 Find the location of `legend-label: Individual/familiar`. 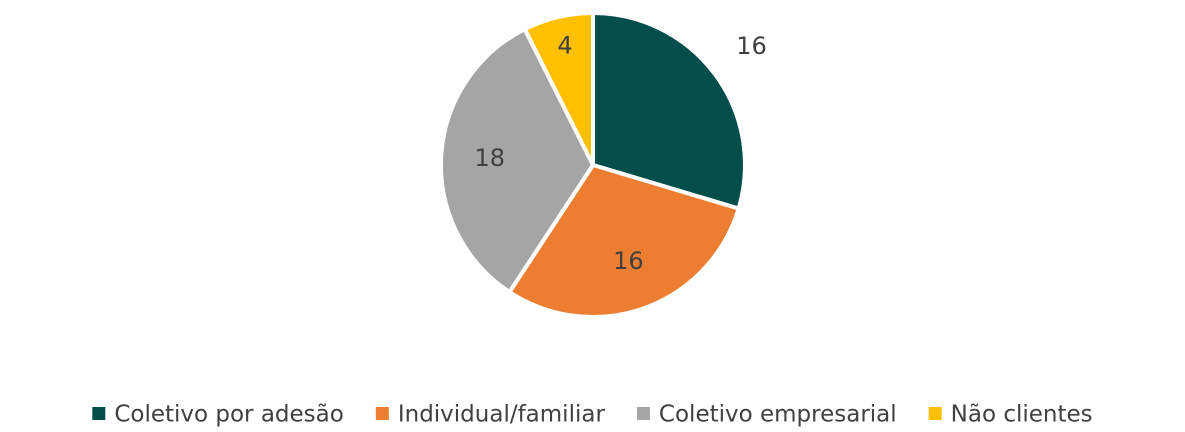

legend-label: Individual/familiar is located at coordinates (502, 415).